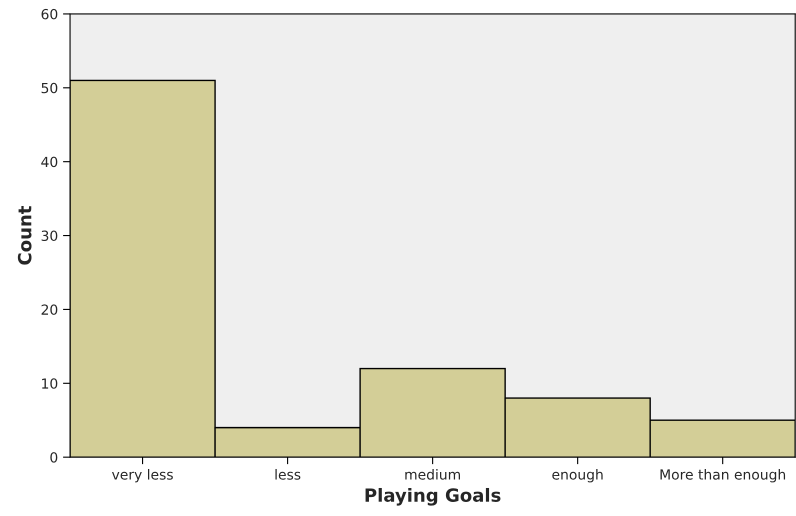  What do you see at coordinates (433, 497) in the screenshot?
I see `x-axis-title: Playing Goals` at bounding box center [433, 497].